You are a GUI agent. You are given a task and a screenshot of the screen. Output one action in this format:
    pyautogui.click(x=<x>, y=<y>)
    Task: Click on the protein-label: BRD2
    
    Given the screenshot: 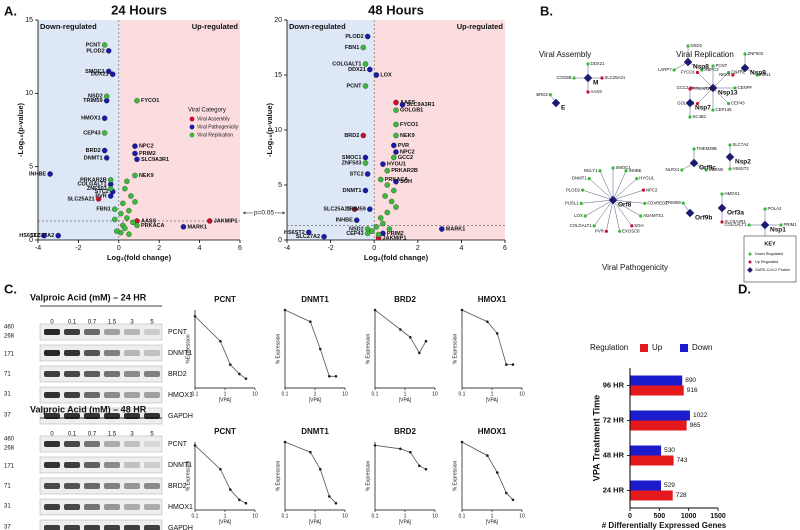 What is the action you would take?
    pyautogui.click(x=177, y=486)
    